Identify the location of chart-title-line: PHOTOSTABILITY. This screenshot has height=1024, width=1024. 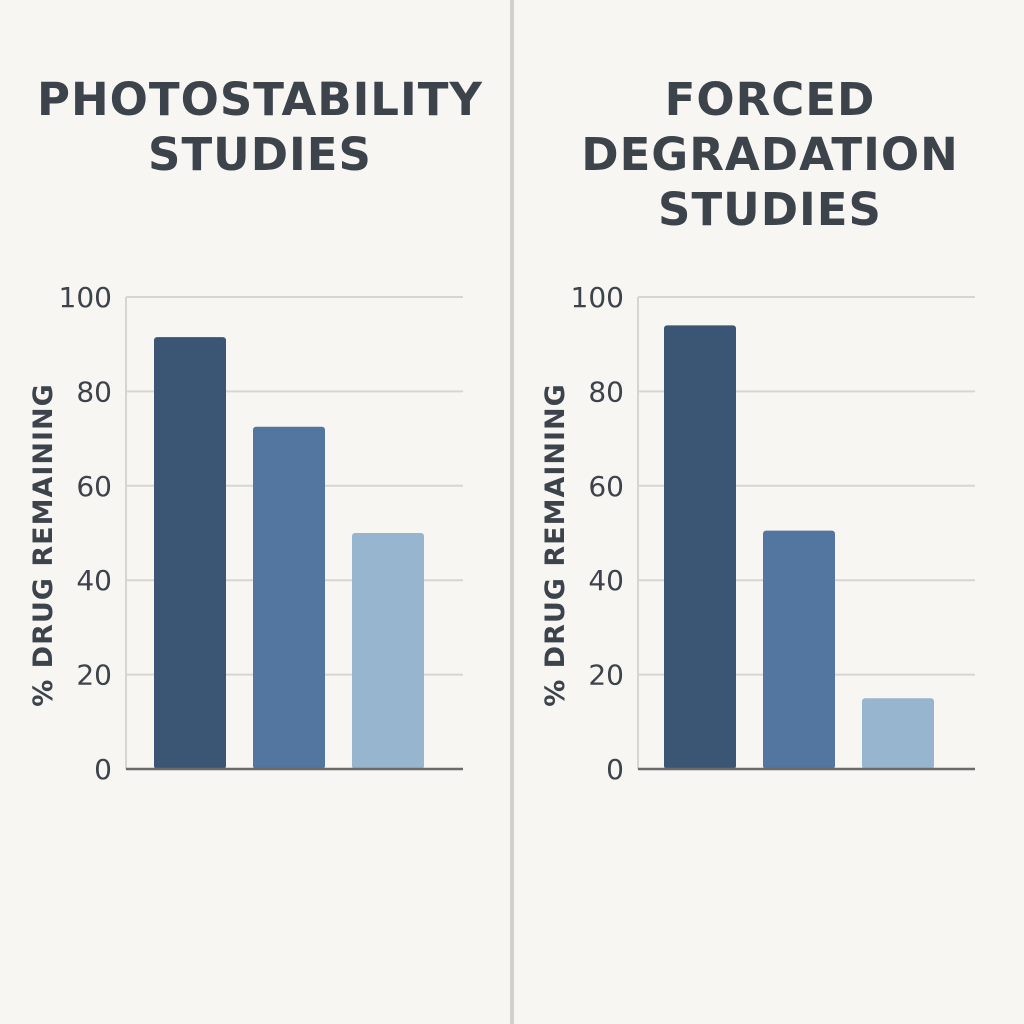
(260, 99).